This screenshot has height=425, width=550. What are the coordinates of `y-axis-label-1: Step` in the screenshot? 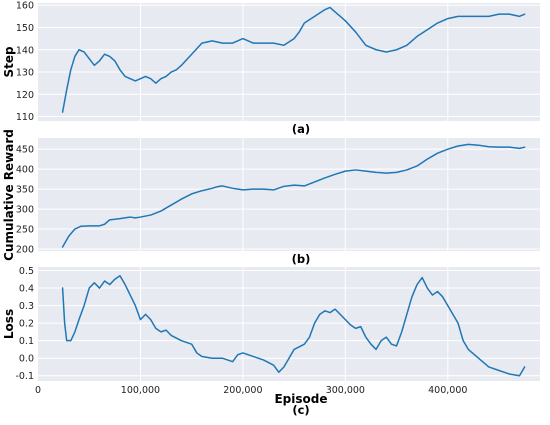 It's located at (9, 62).